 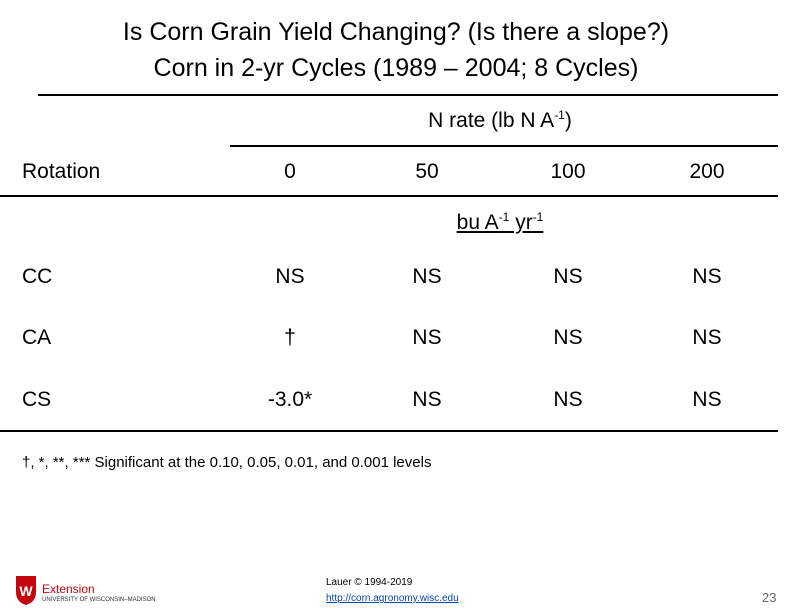 I want to click on units: bu A-1 yr-1, so click(x=500, y=222).